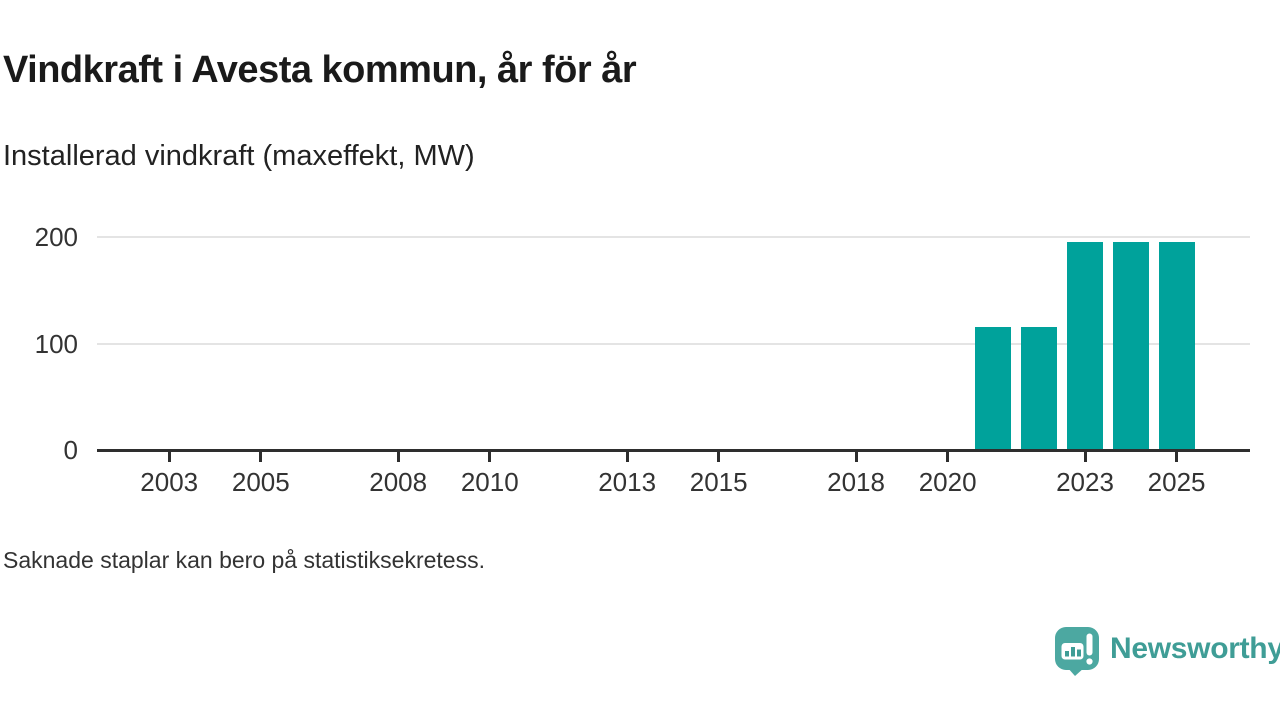 This screenshot has height=720, width=1280. I want to click on newsworthy-logo-icon, so click(1077, 651).